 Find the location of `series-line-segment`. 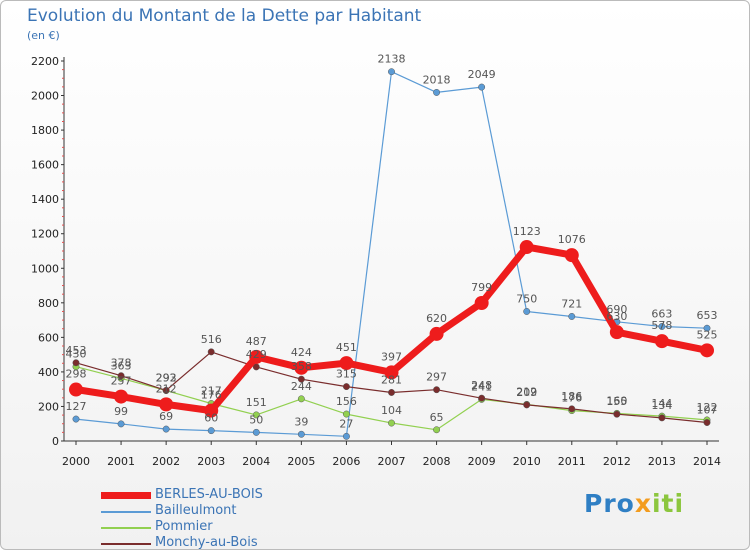

series-line-segment is located at coordinates (369, 254).